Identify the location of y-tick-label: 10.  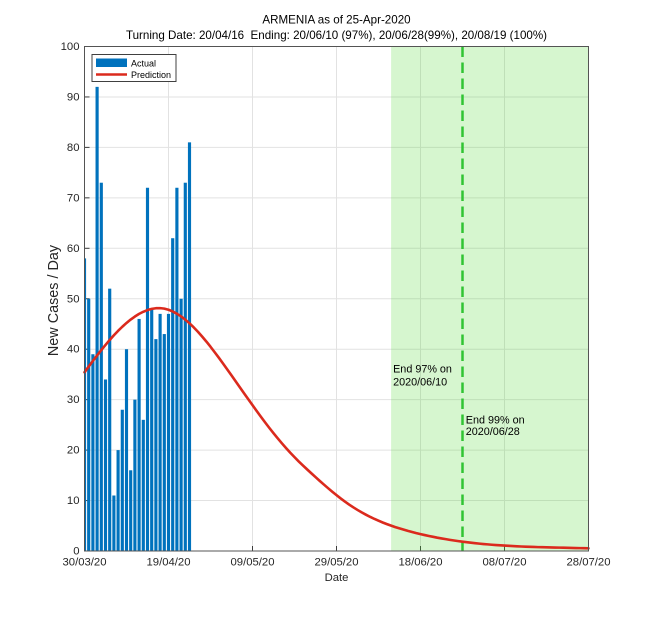
(73, 501).